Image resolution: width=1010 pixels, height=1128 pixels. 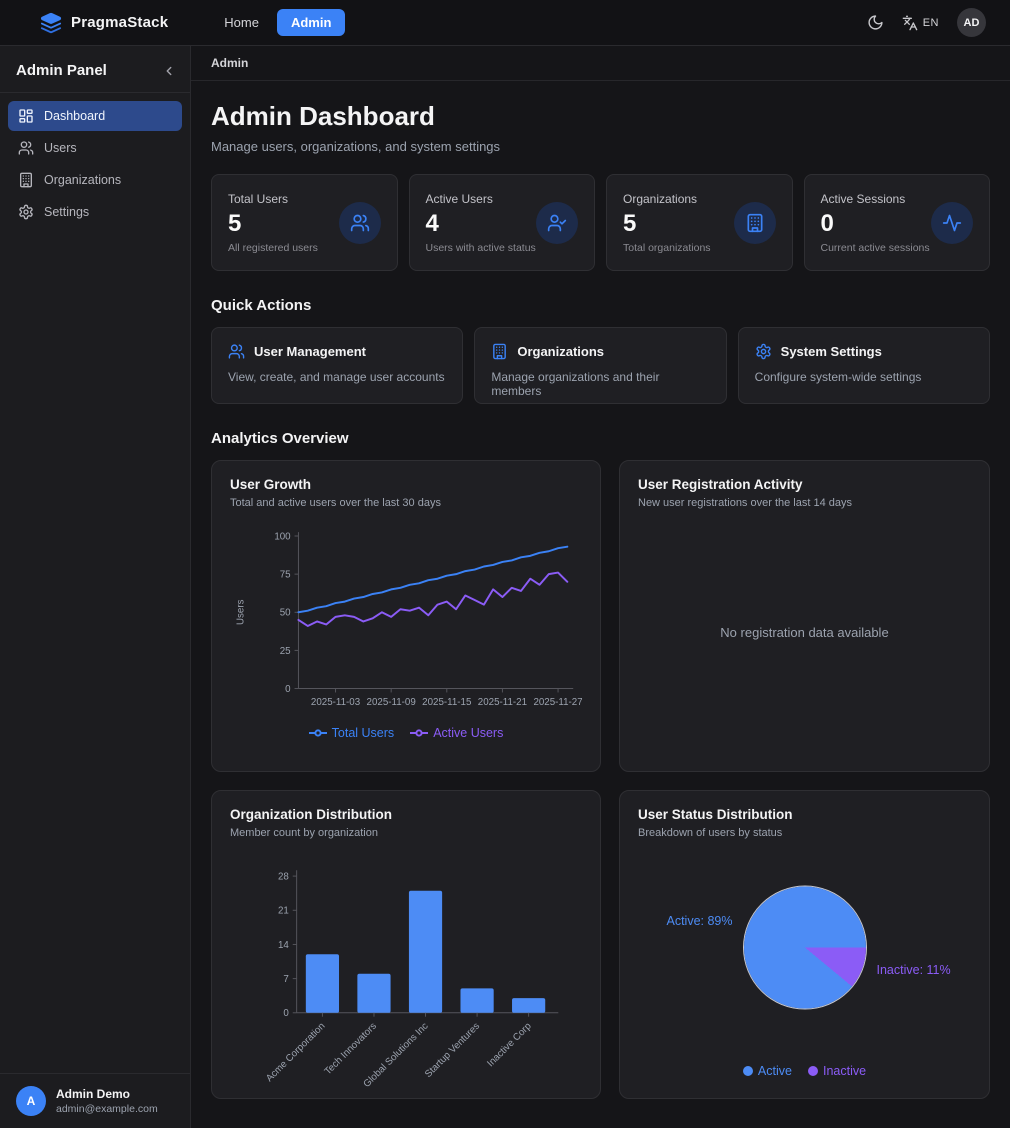 What do you see at coordinates (863, 198) in the screenshot?
I see `stat-label: Active Sessions` at bounding box center [863, 198].